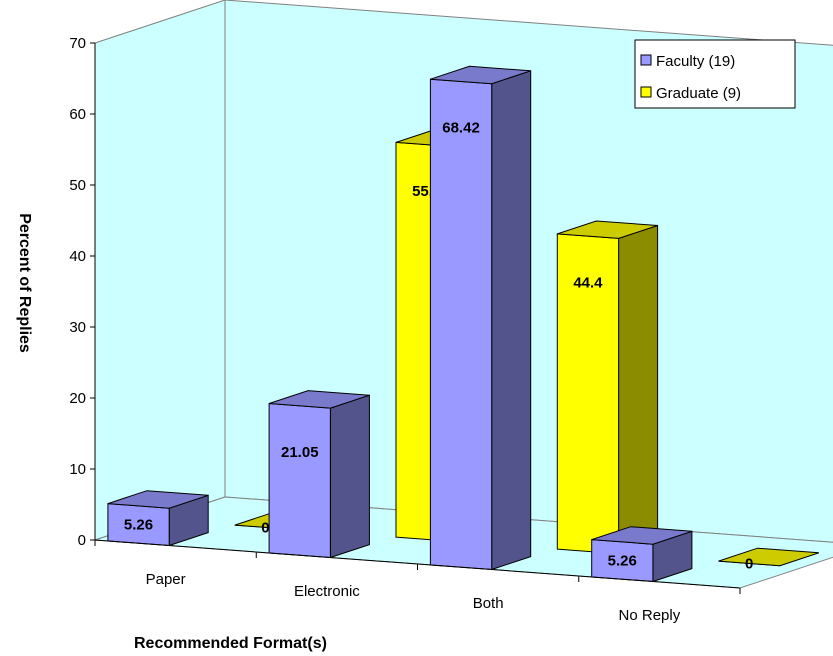  I want to click on category-label: Both, so click(488, 603).